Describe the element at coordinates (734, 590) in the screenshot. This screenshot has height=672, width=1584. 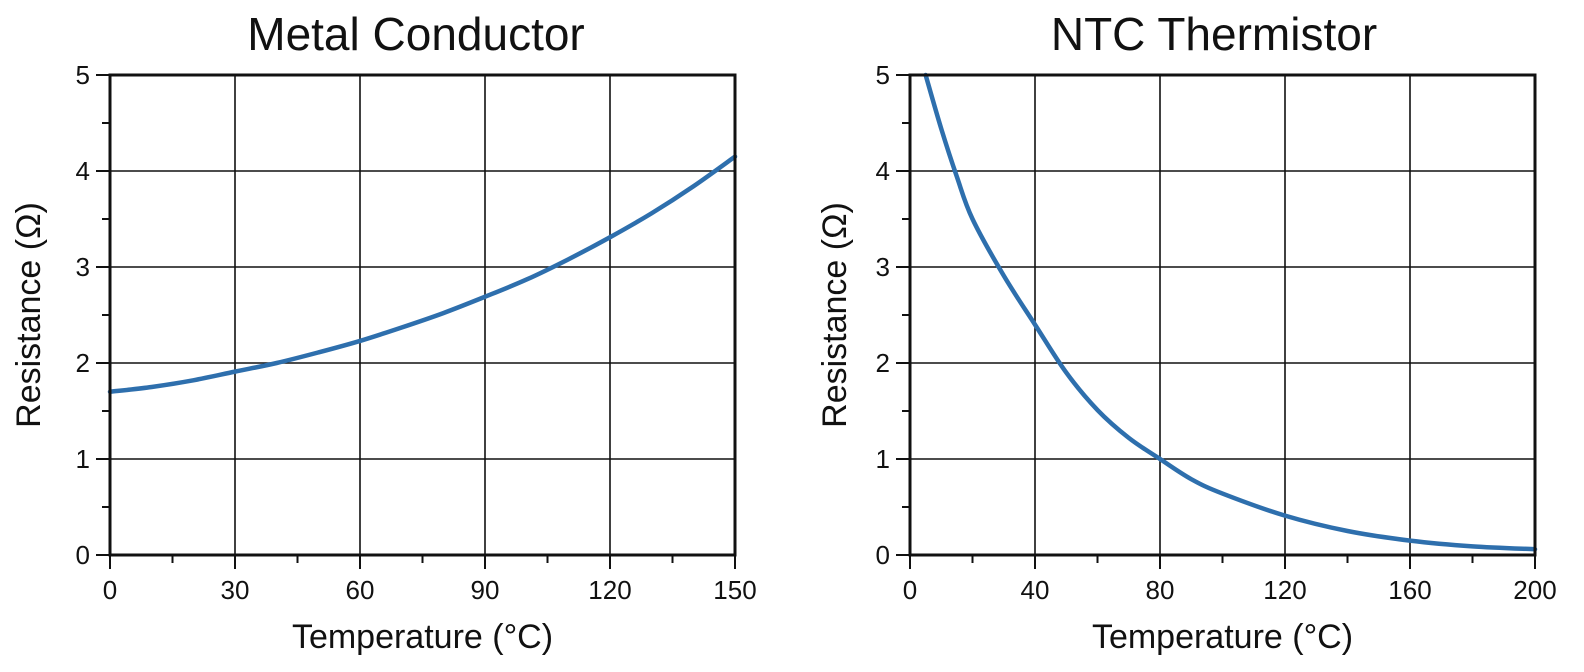
I see `x-tick-label: 150` at that location.